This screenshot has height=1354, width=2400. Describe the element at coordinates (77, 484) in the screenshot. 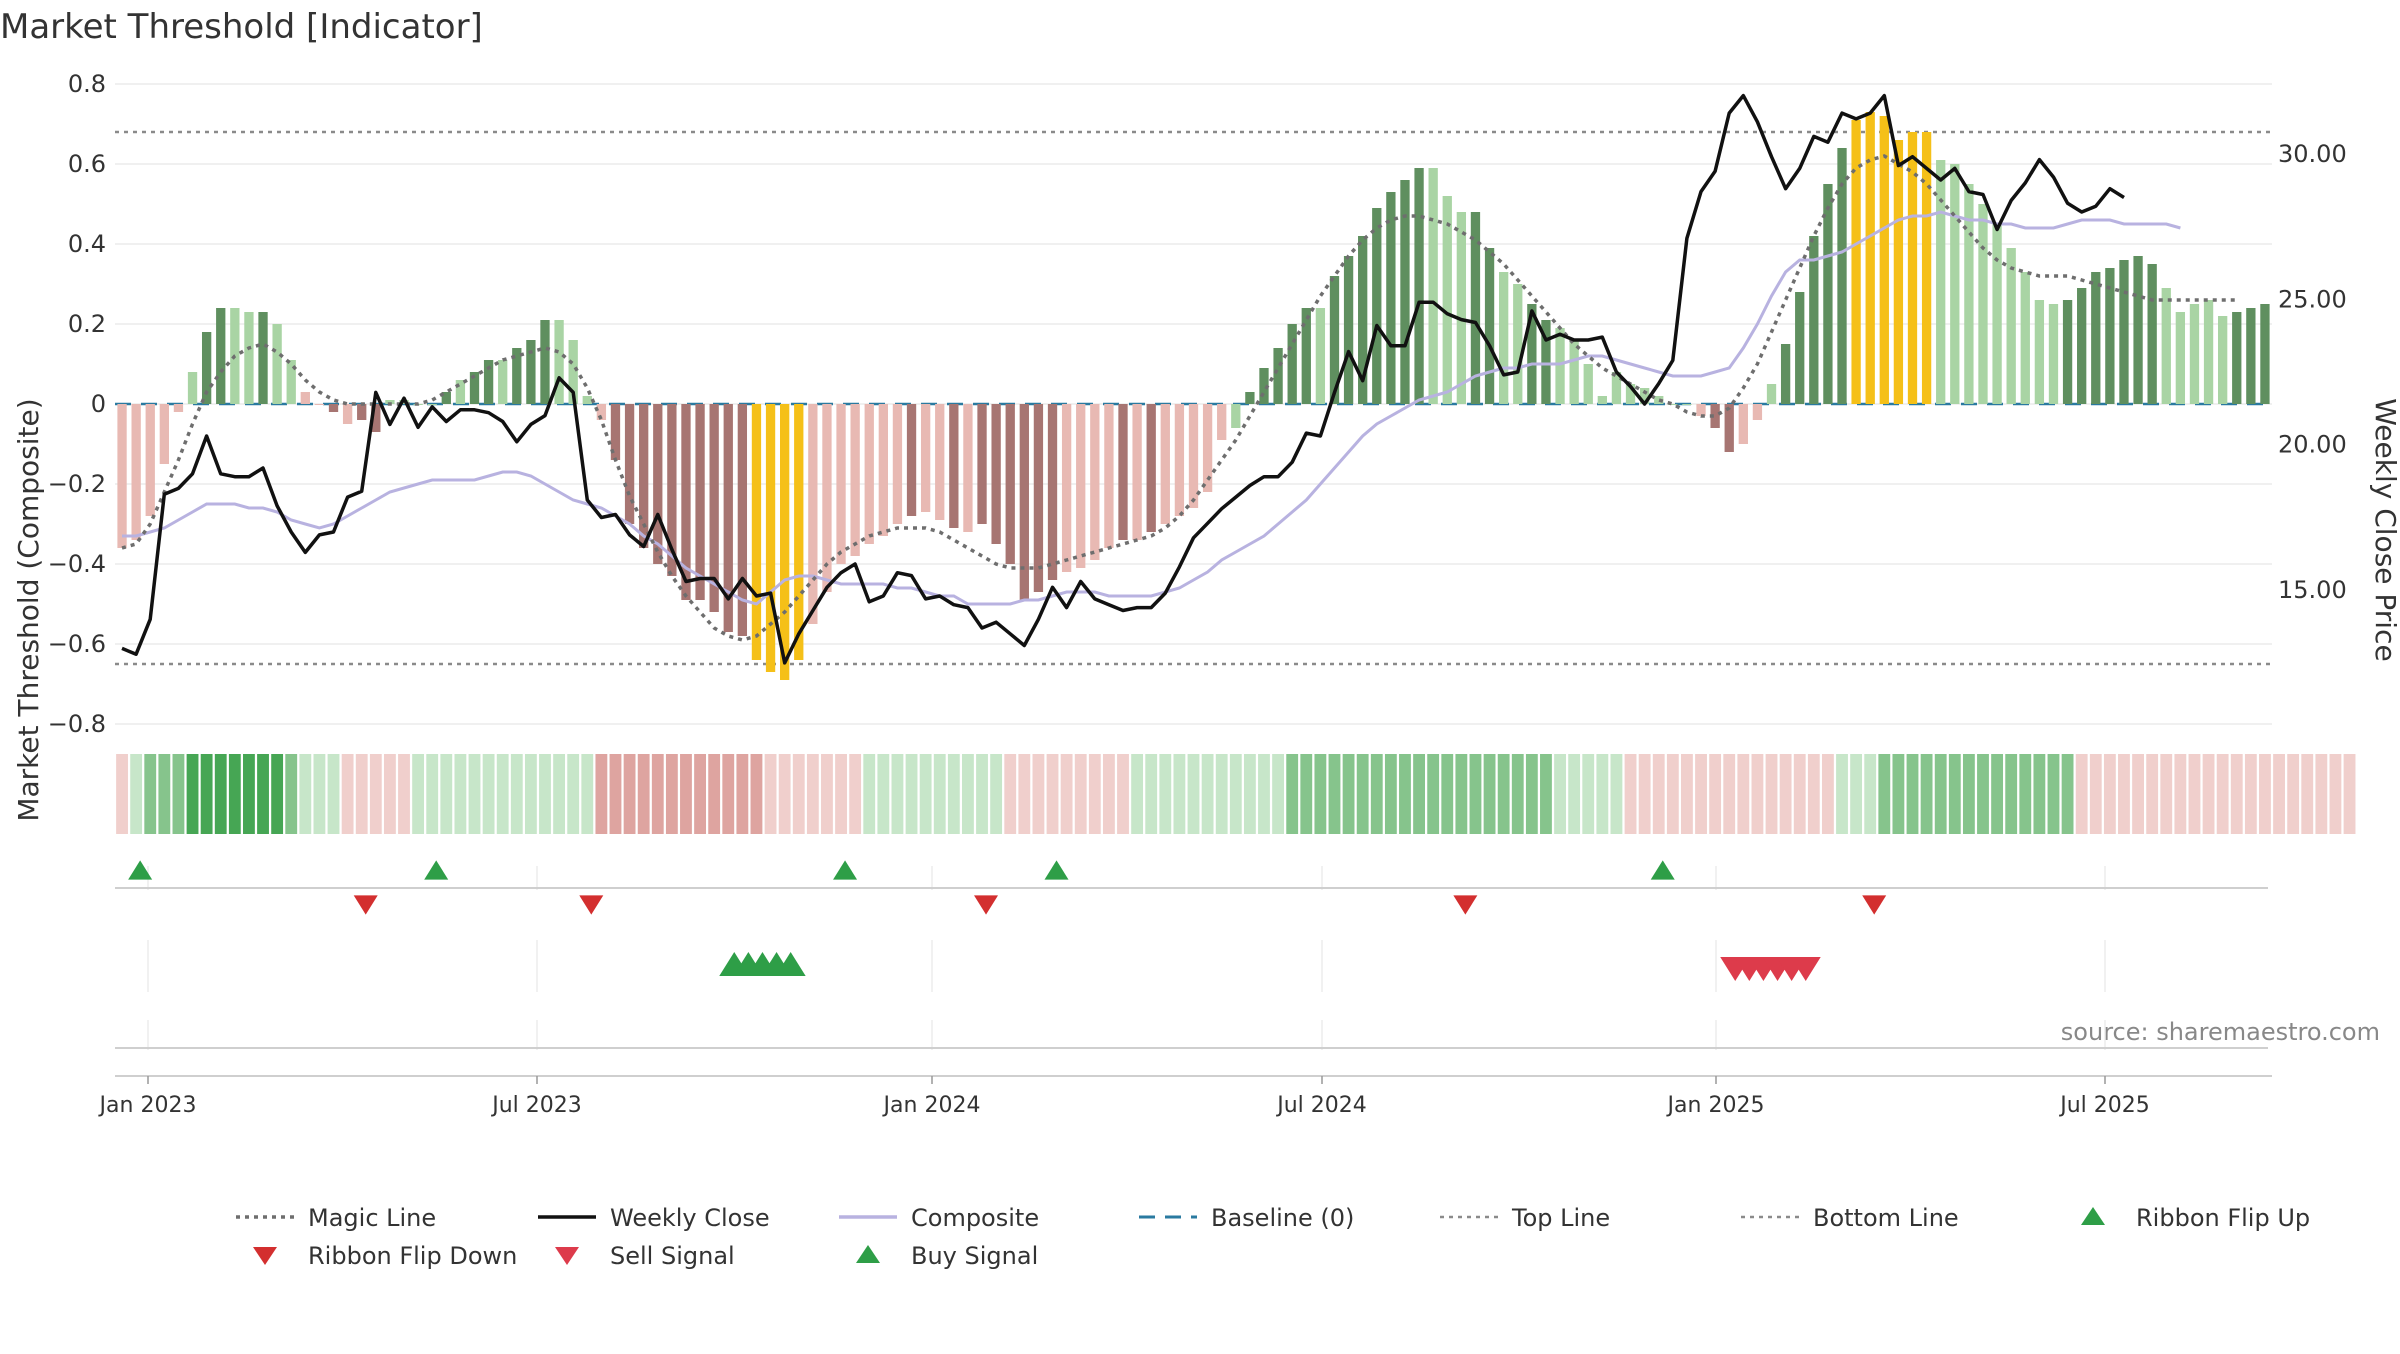

I see `y-tick-label: −0.2` at that location.